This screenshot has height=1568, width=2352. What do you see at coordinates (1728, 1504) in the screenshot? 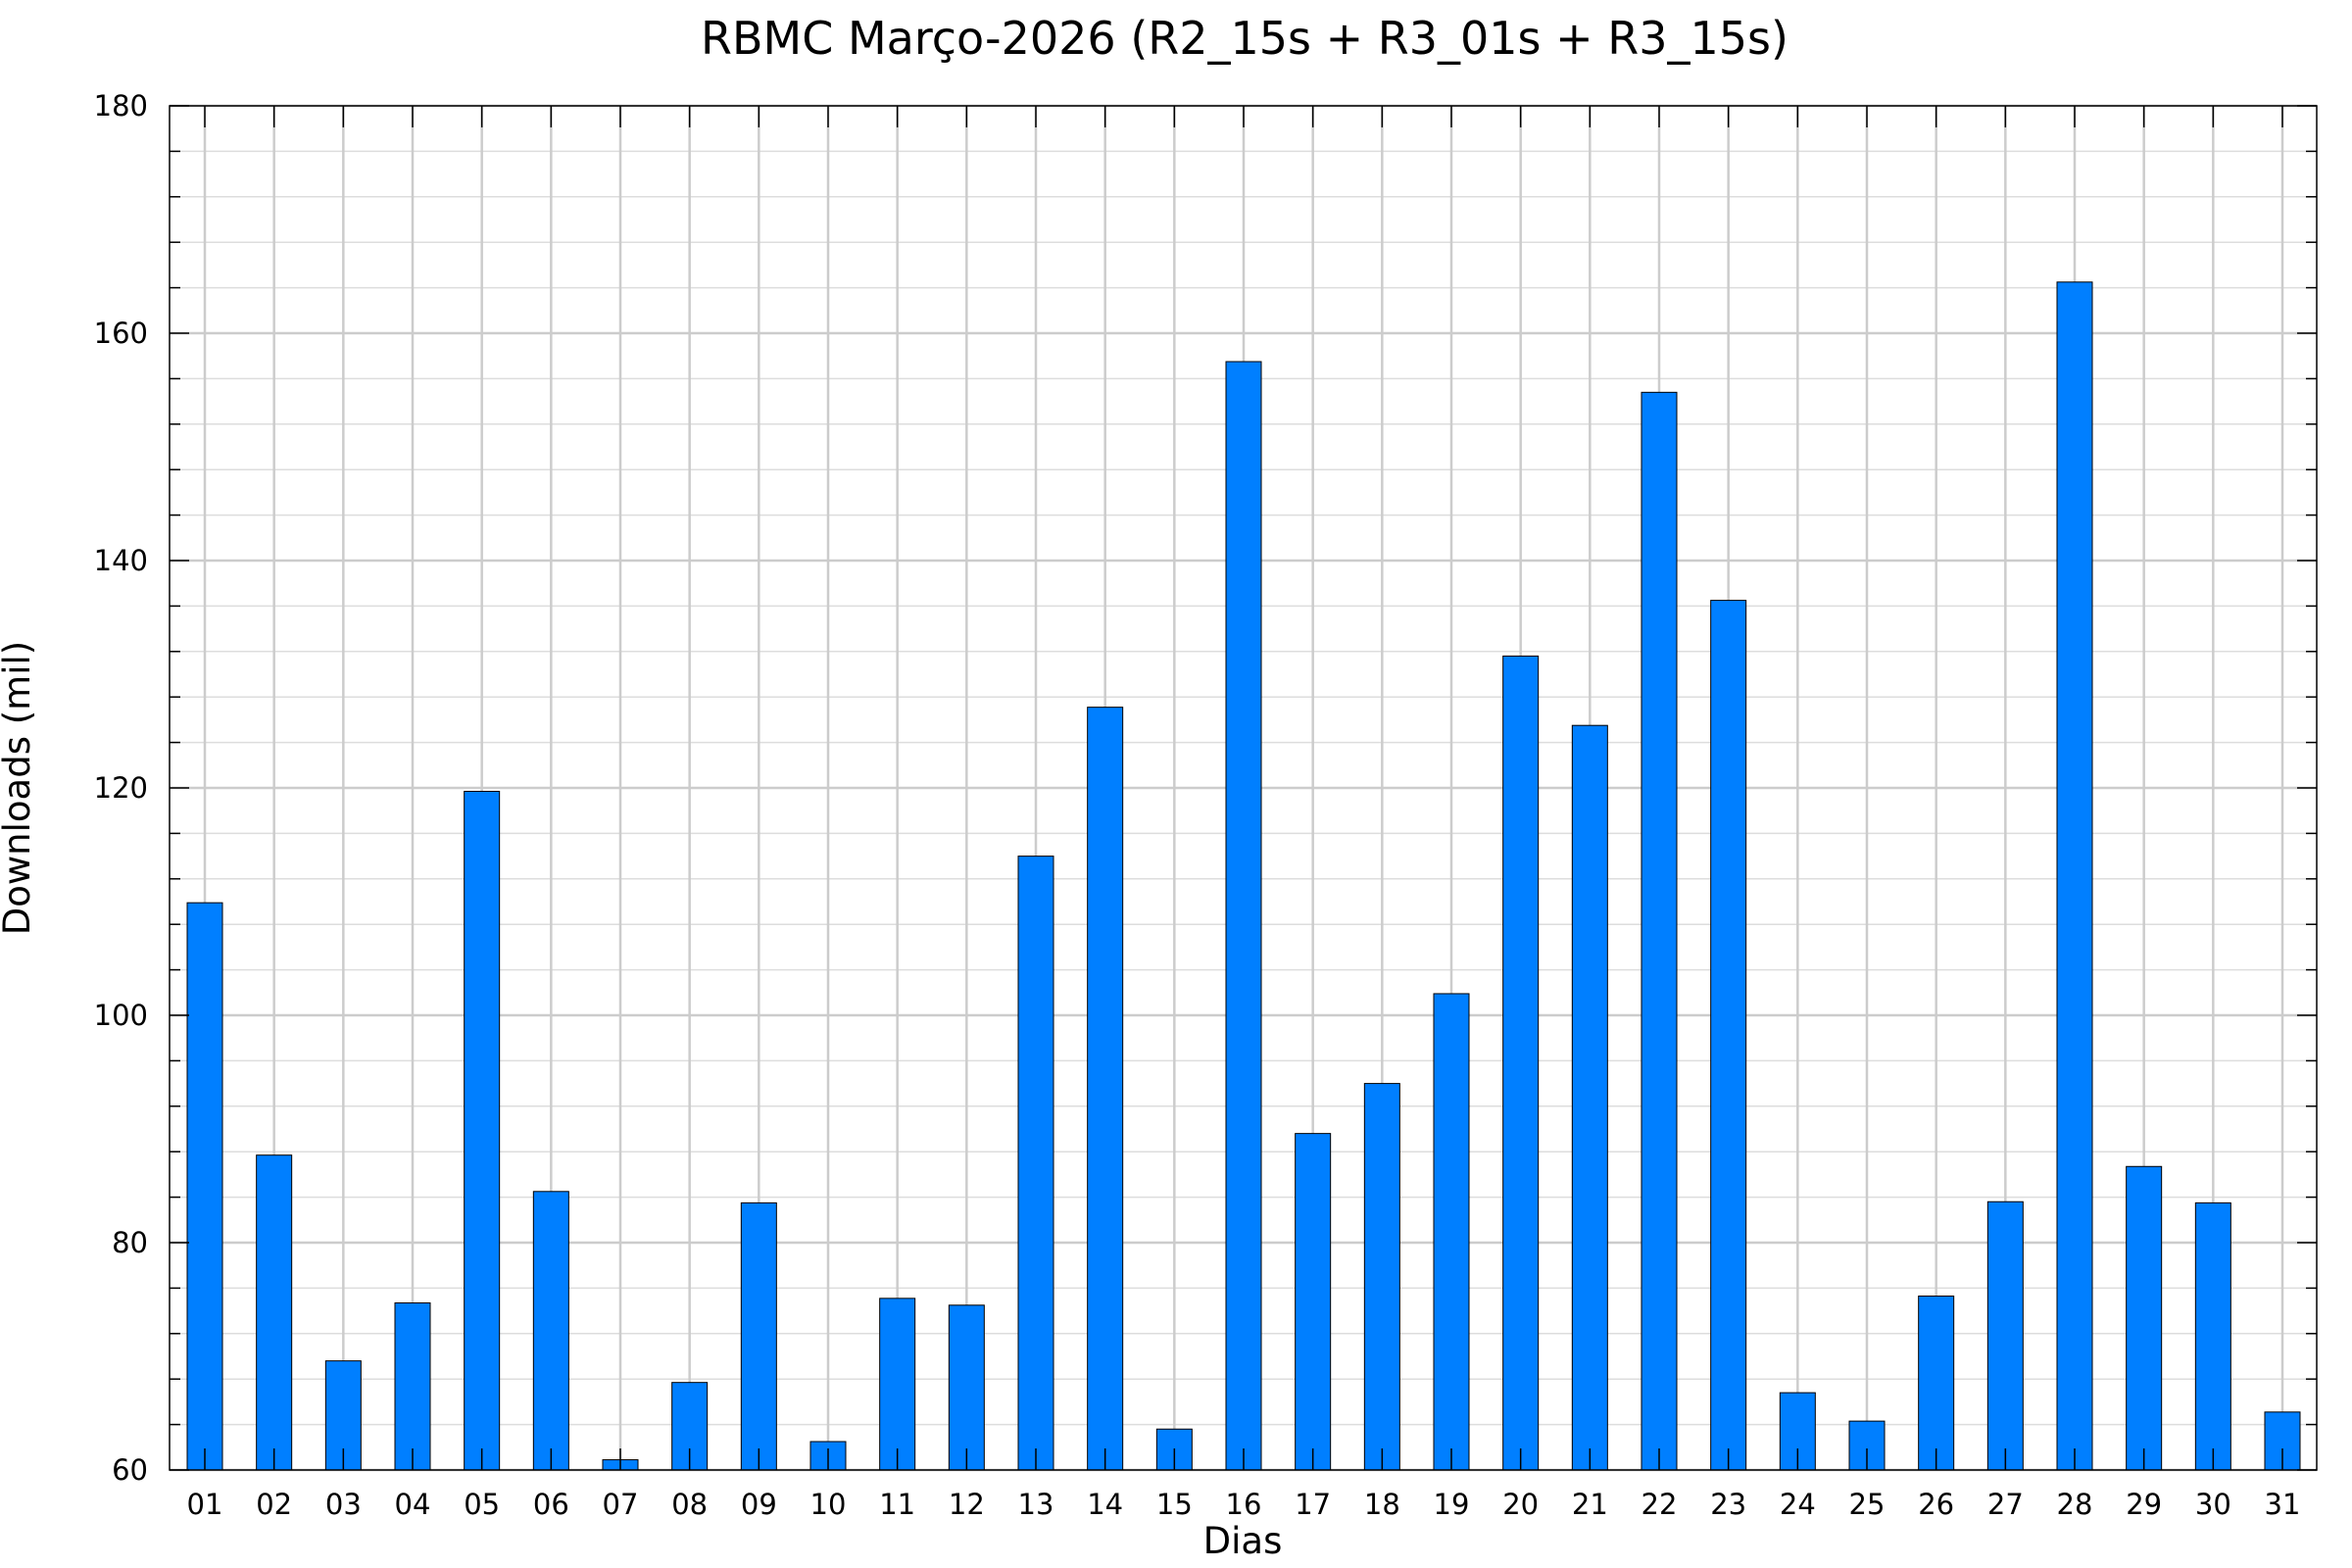
I see `x-tick-label: 23` at bounding box center [1728, 1504].